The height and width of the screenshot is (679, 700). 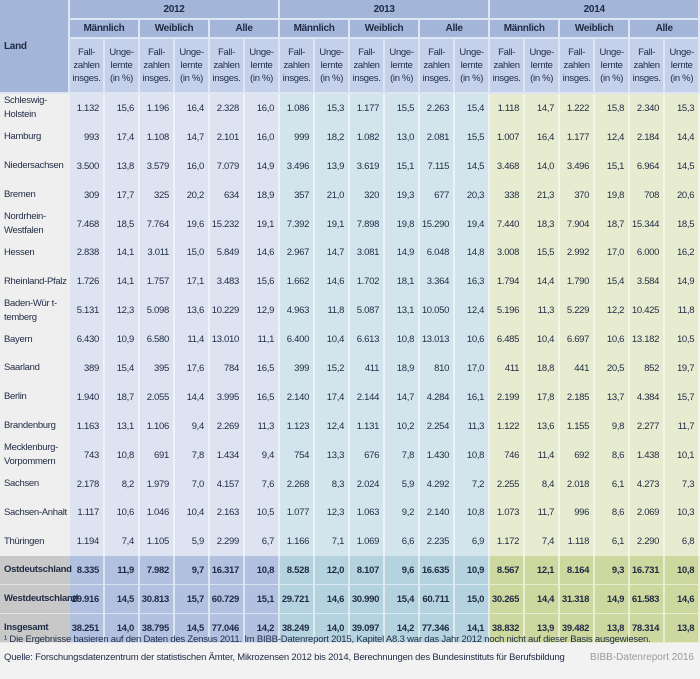 What do you see at coordinates (438, 311) in the screenshot?
I see `cases-cell: 10.050` at bounding box center [438, 311].